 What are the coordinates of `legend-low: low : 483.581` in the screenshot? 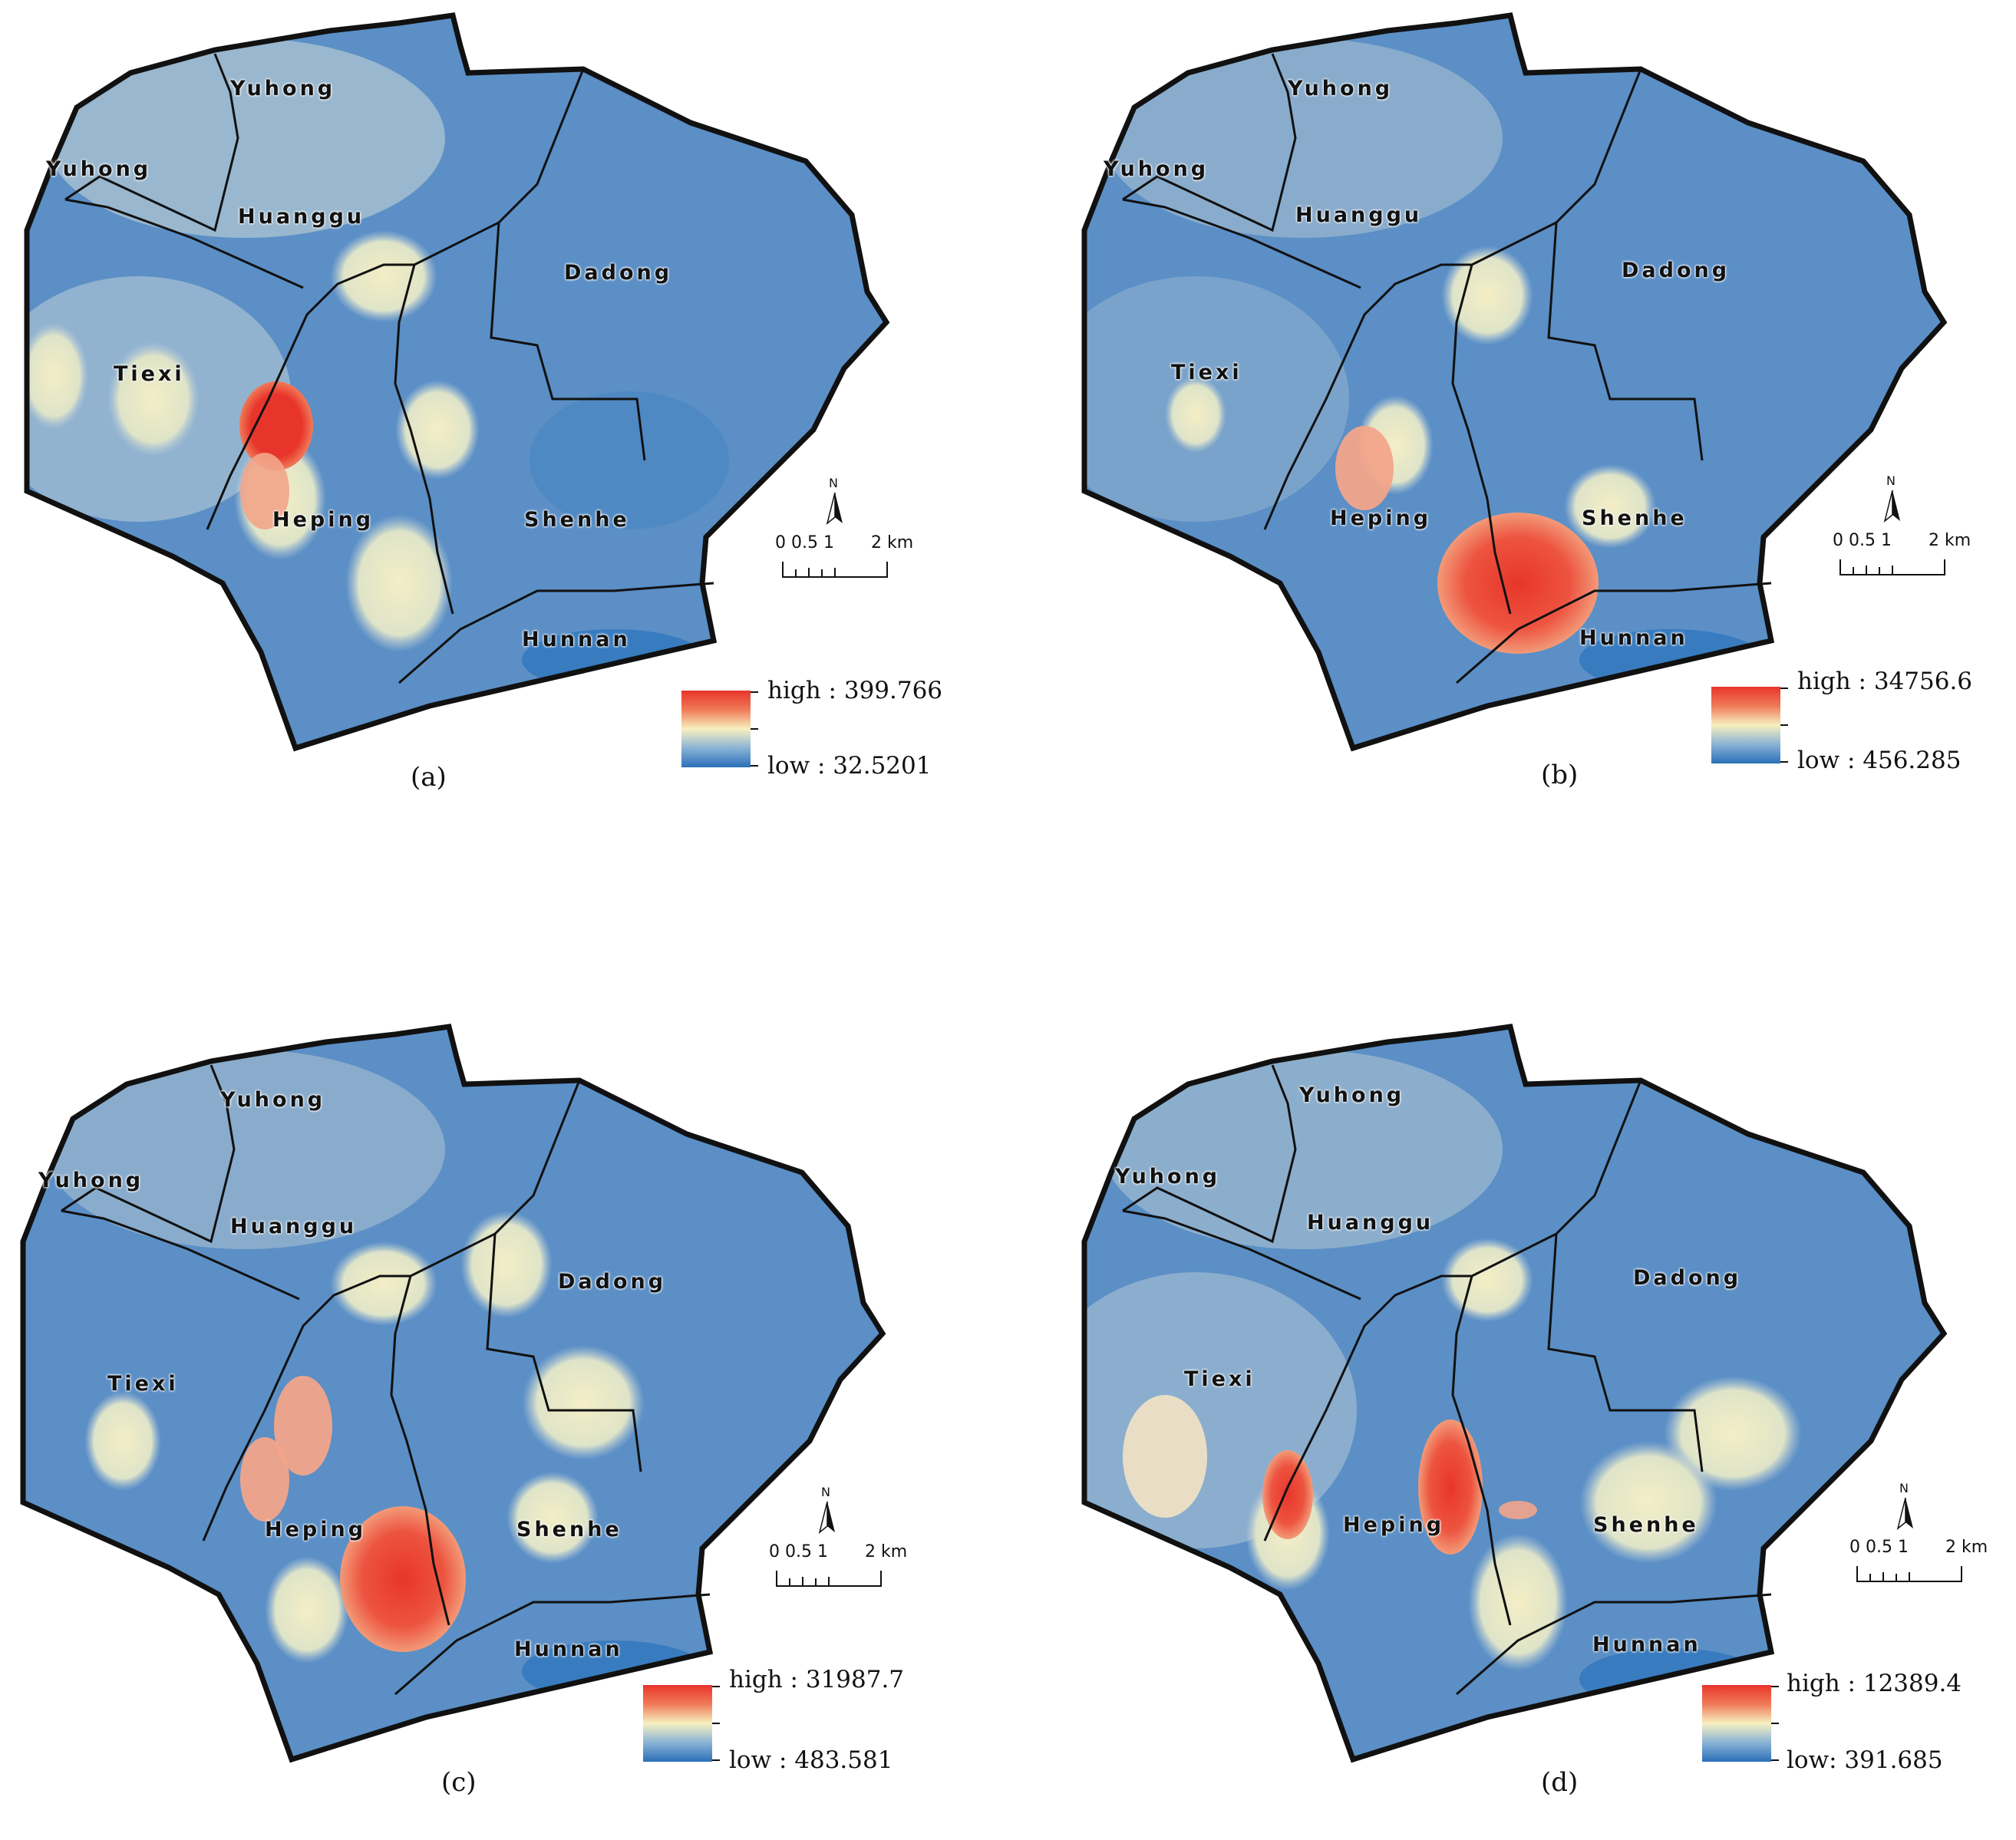 It's located at (811, 1760).